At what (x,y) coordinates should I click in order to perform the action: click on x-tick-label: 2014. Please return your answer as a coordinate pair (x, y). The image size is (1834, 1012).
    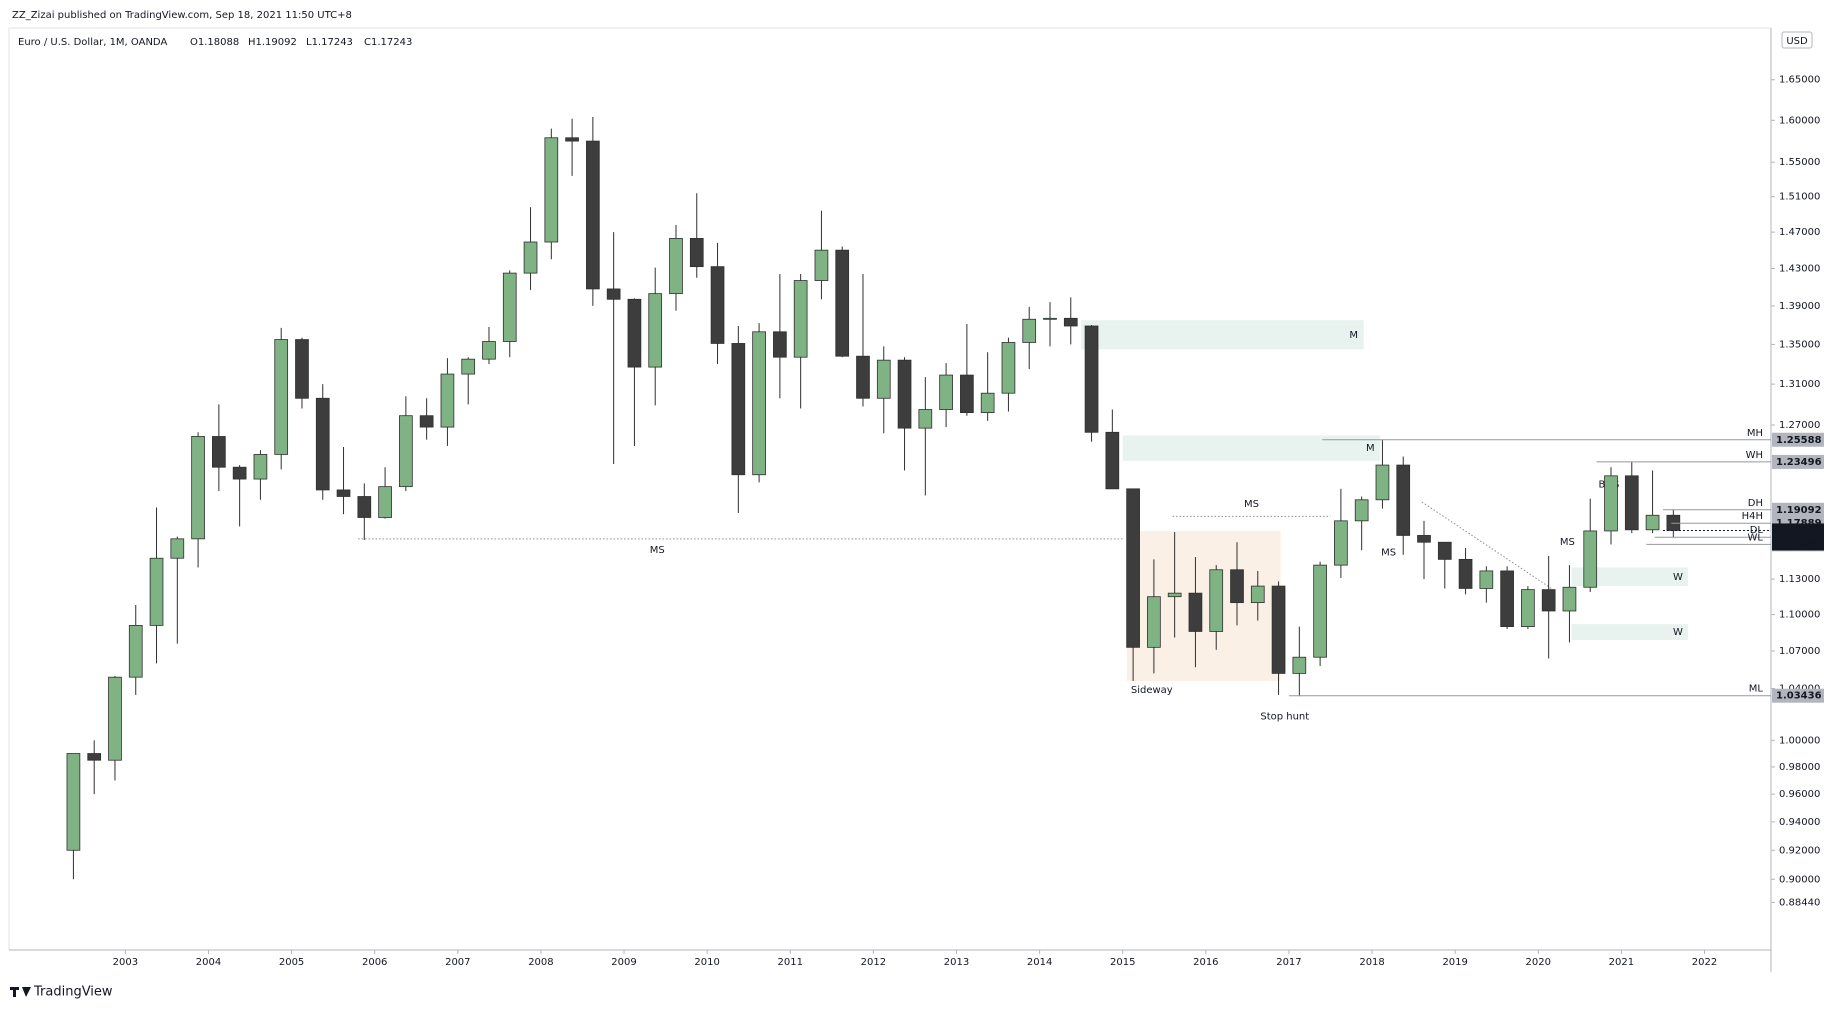
    Looking at the image, I should click on (1039, 962).